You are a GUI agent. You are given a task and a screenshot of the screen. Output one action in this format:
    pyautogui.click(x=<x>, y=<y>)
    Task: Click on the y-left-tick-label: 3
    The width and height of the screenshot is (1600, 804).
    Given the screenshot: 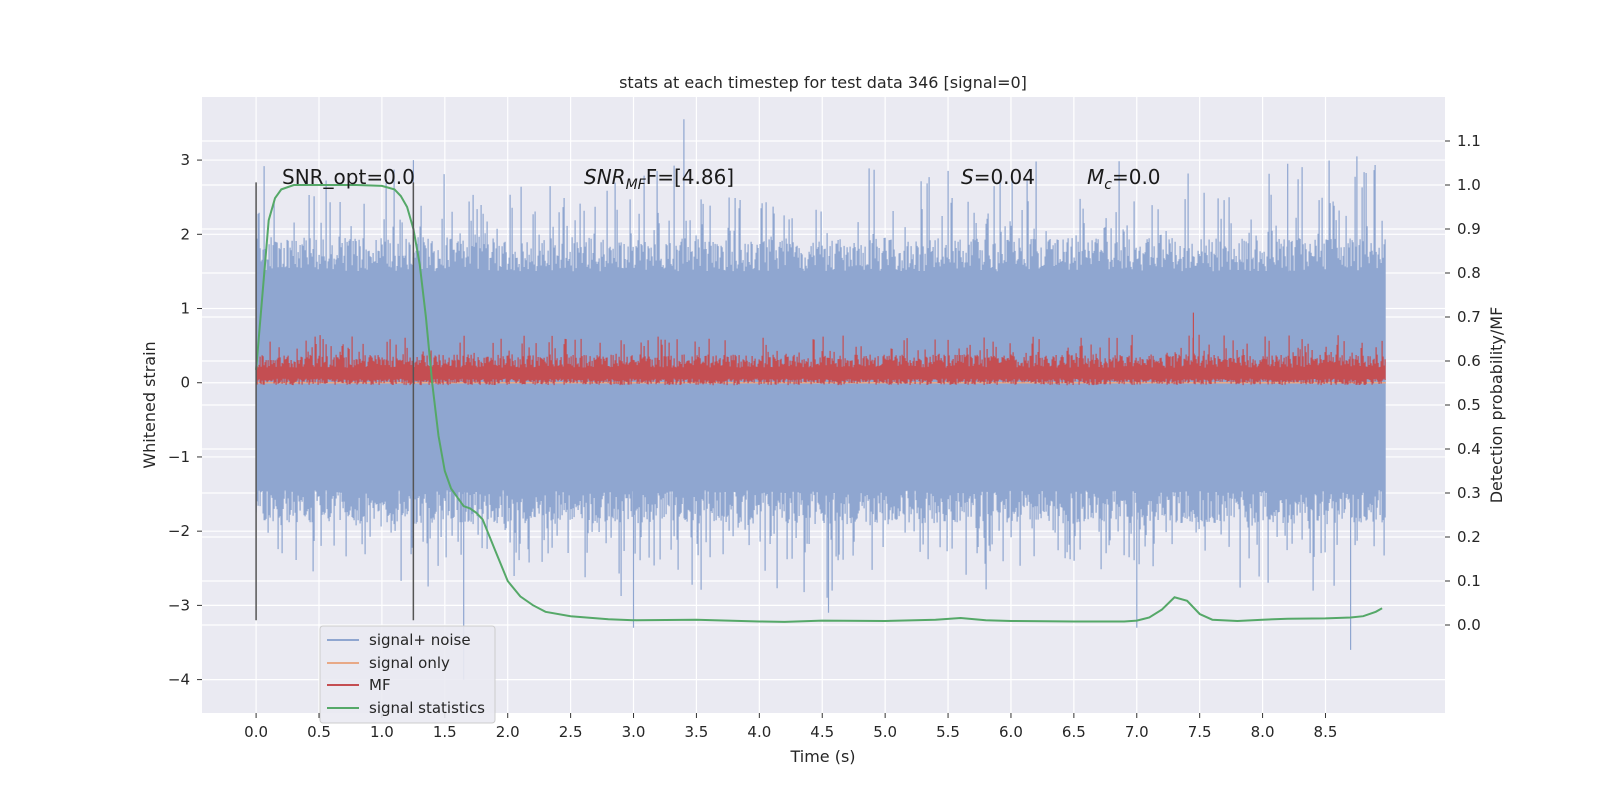 What is the action you would take?
    pyautogui.click(x=185, y=160)
    